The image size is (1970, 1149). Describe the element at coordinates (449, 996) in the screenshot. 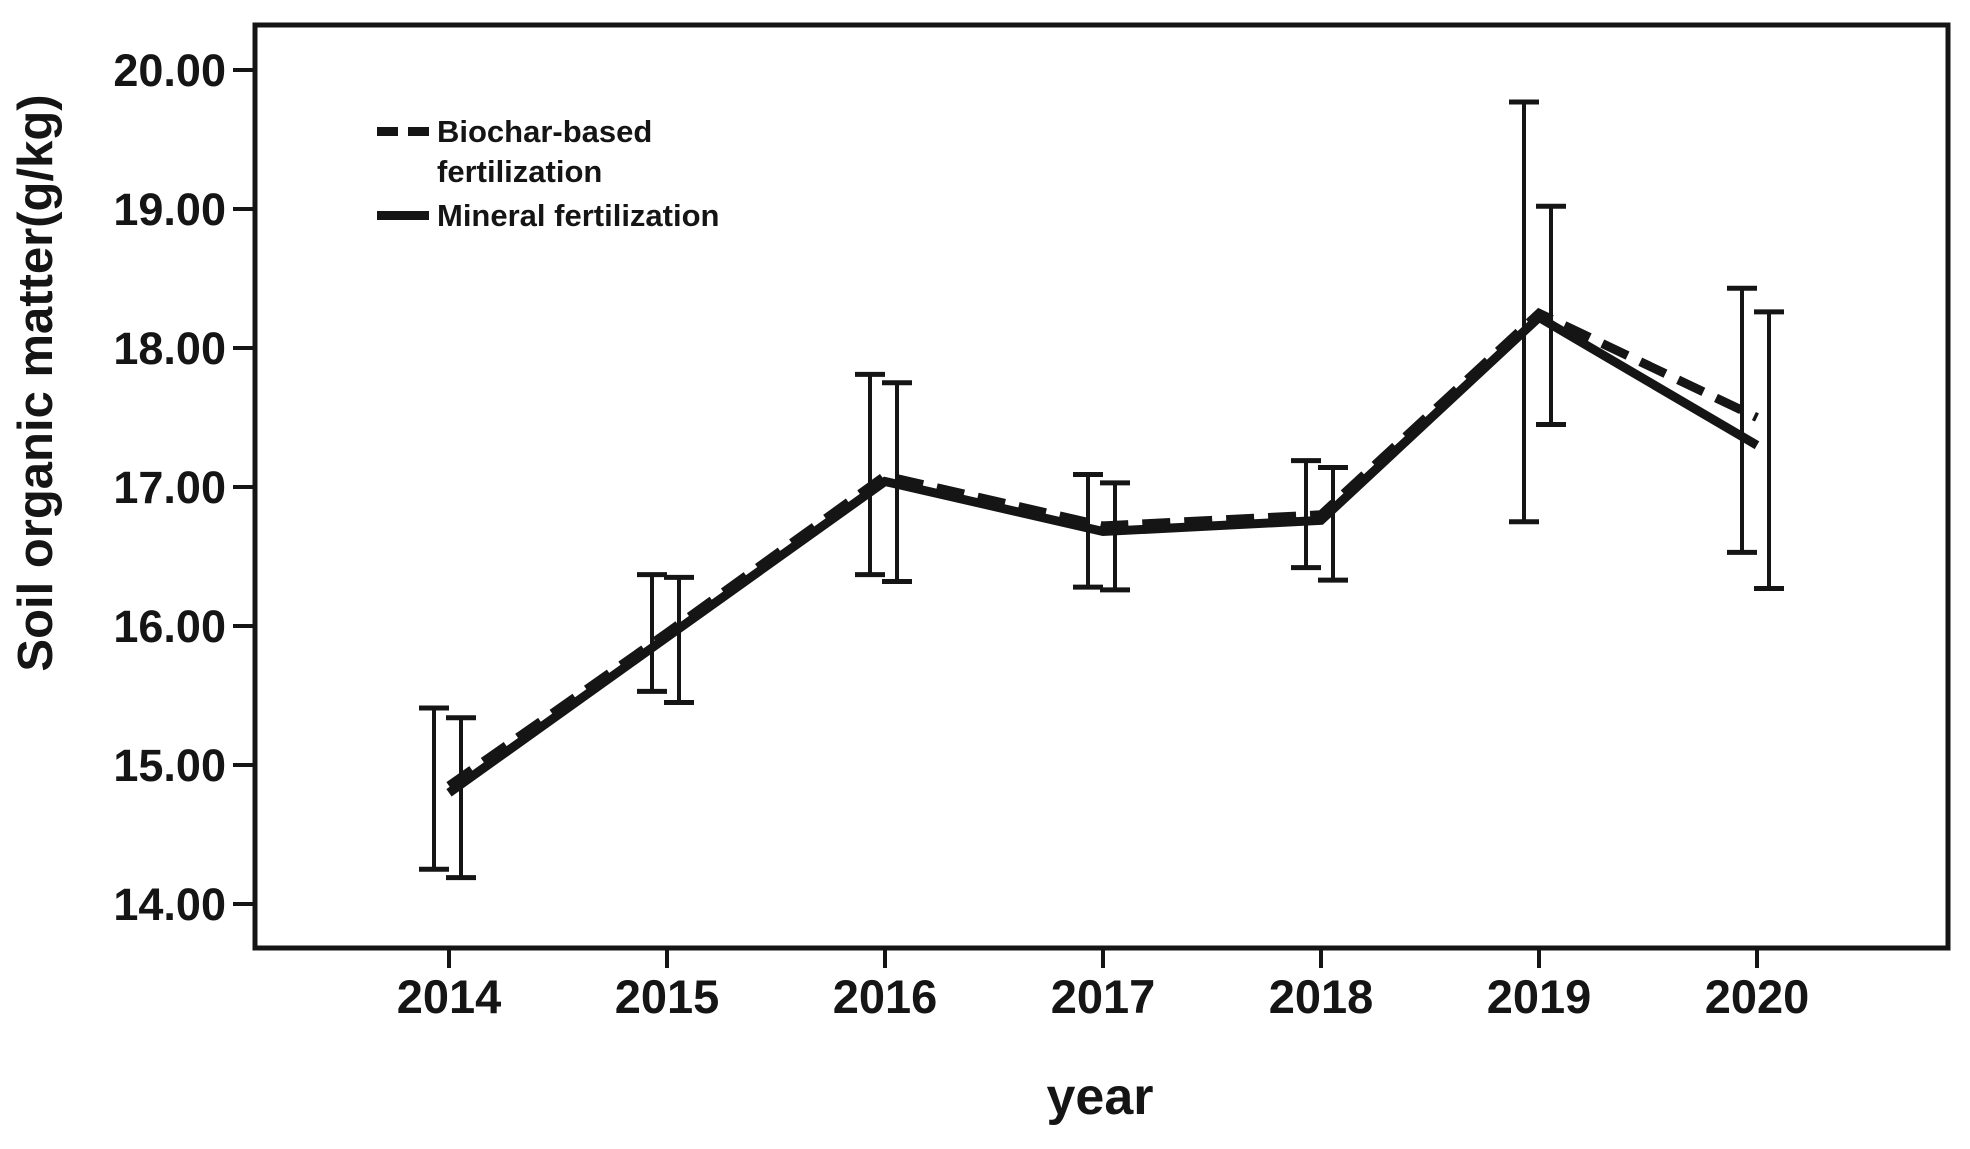

I see `x-tick-label: 2014` at that location.